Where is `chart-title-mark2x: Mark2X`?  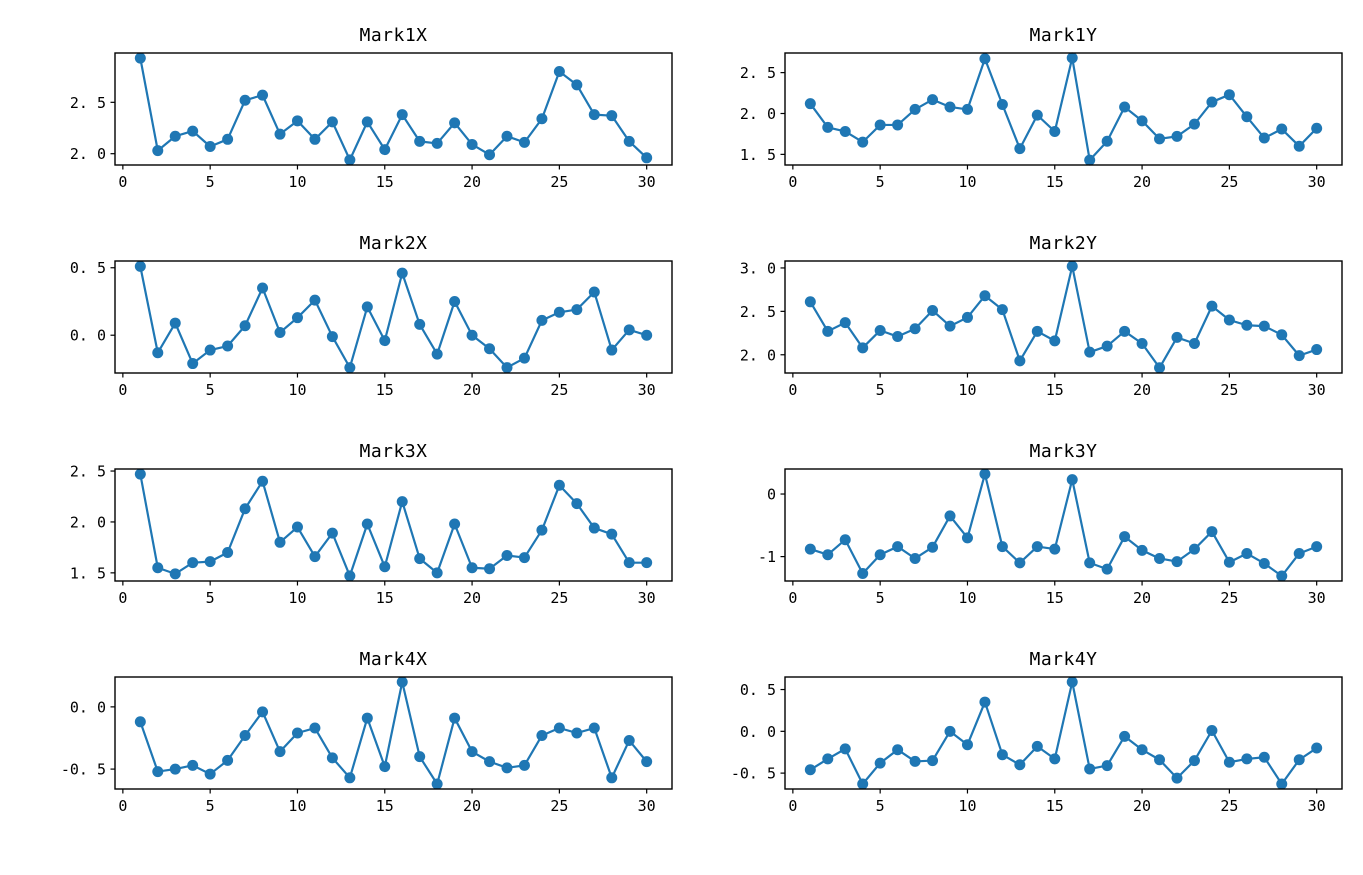 chart-title-mark2x: Mark2X is located at coordinates (393, 243).